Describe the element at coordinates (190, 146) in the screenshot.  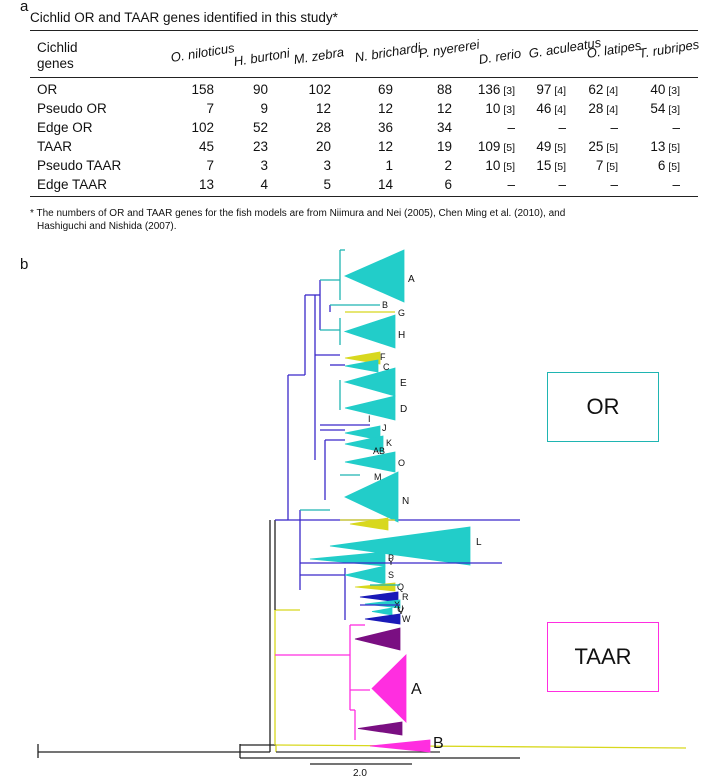
I see `table-cell: 45` at that location.